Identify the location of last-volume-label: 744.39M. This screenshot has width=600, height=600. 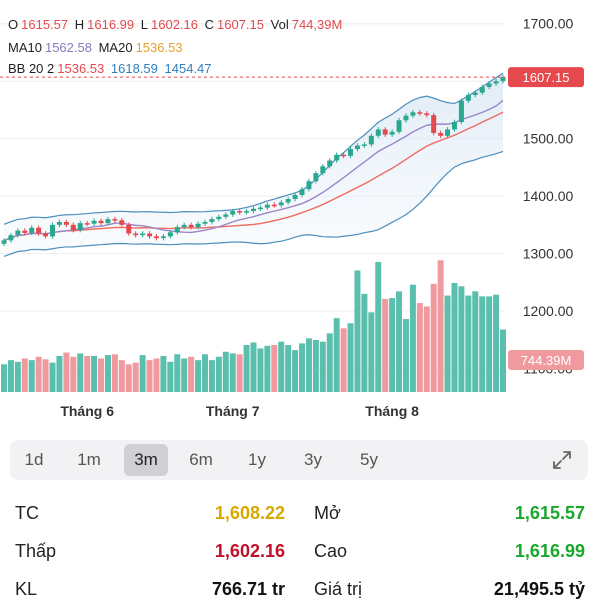
(546, 360).